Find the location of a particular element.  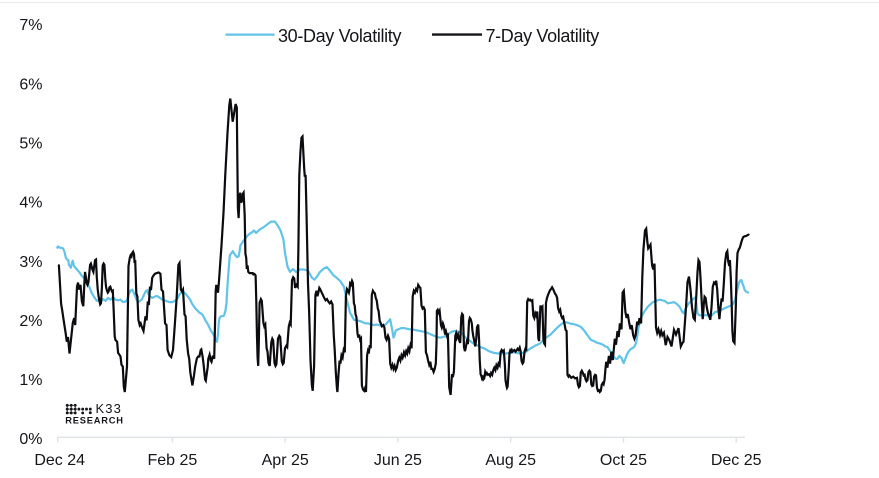

svg-text: 7-Day Volatility is located at coordinates (543, 36).